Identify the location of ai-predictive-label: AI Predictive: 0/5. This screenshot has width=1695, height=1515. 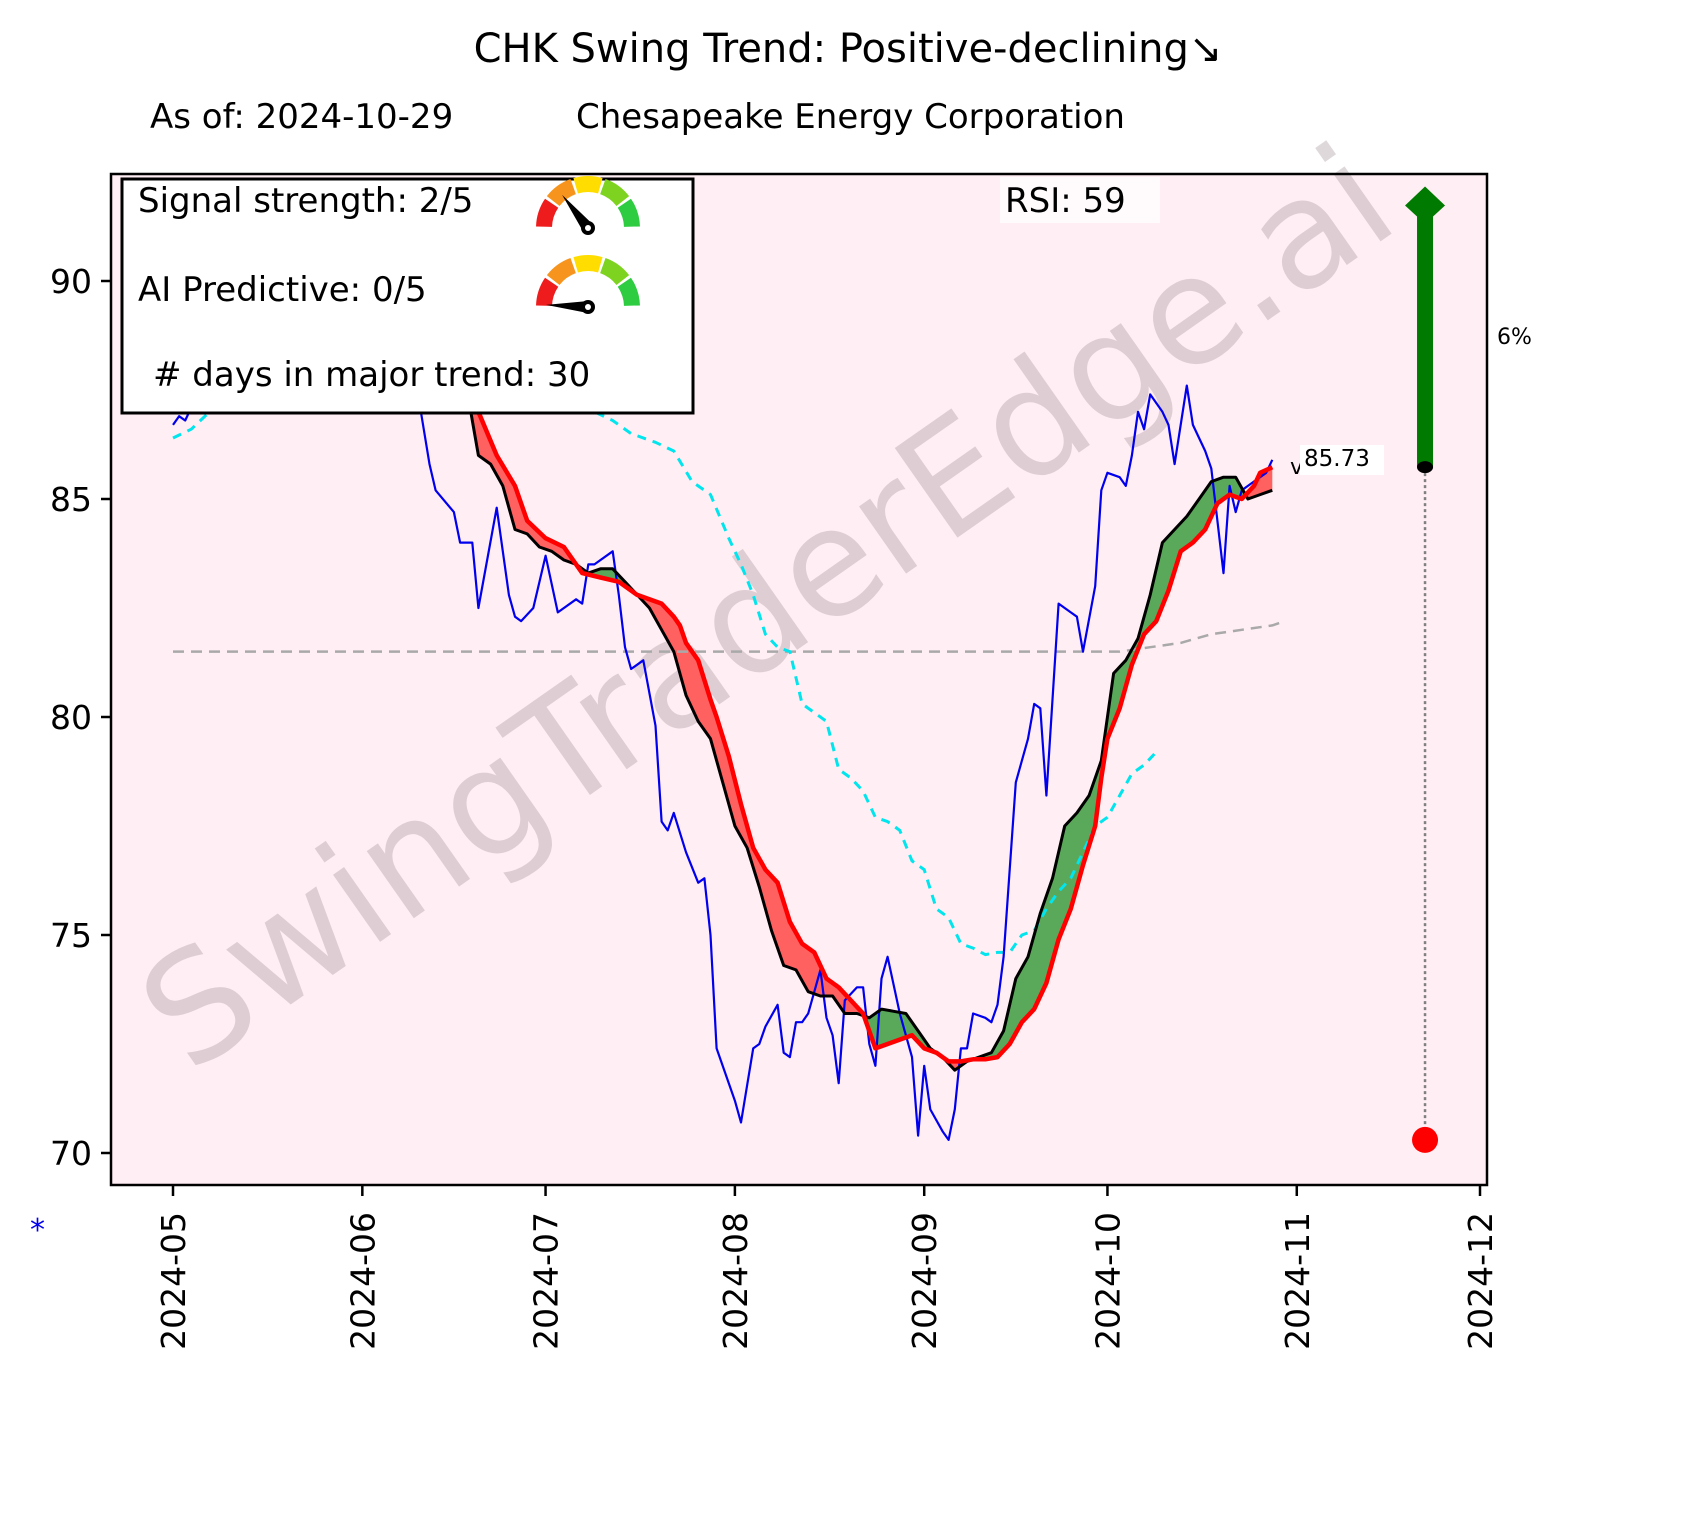
(282, 290).